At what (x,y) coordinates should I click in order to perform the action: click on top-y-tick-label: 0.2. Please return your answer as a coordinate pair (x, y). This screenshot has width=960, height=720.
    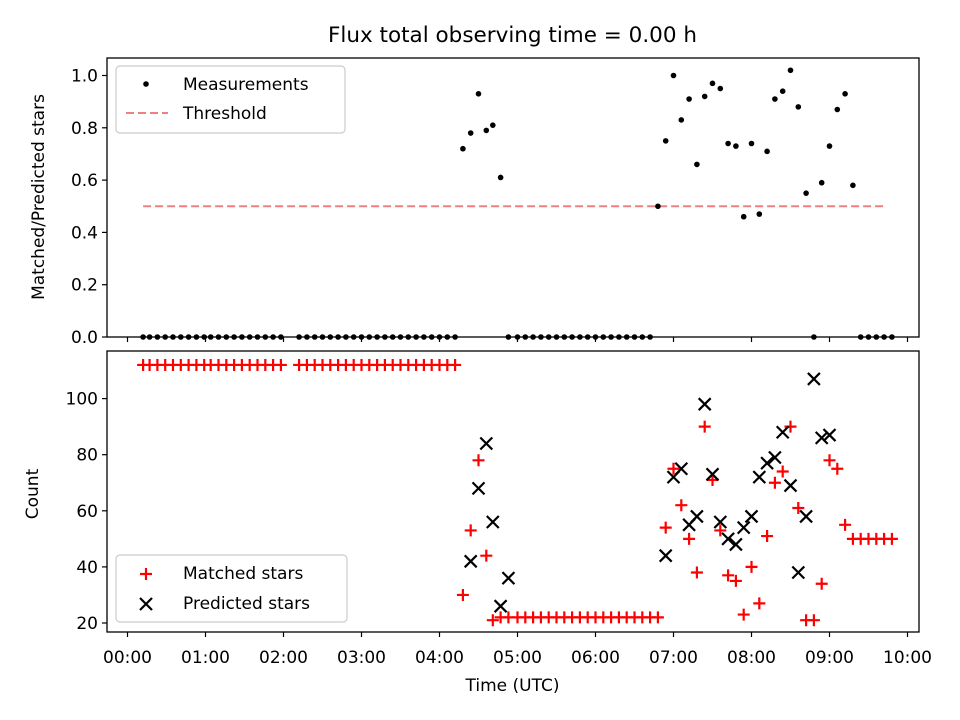
    Looking at the image, I should click on (84, 286).